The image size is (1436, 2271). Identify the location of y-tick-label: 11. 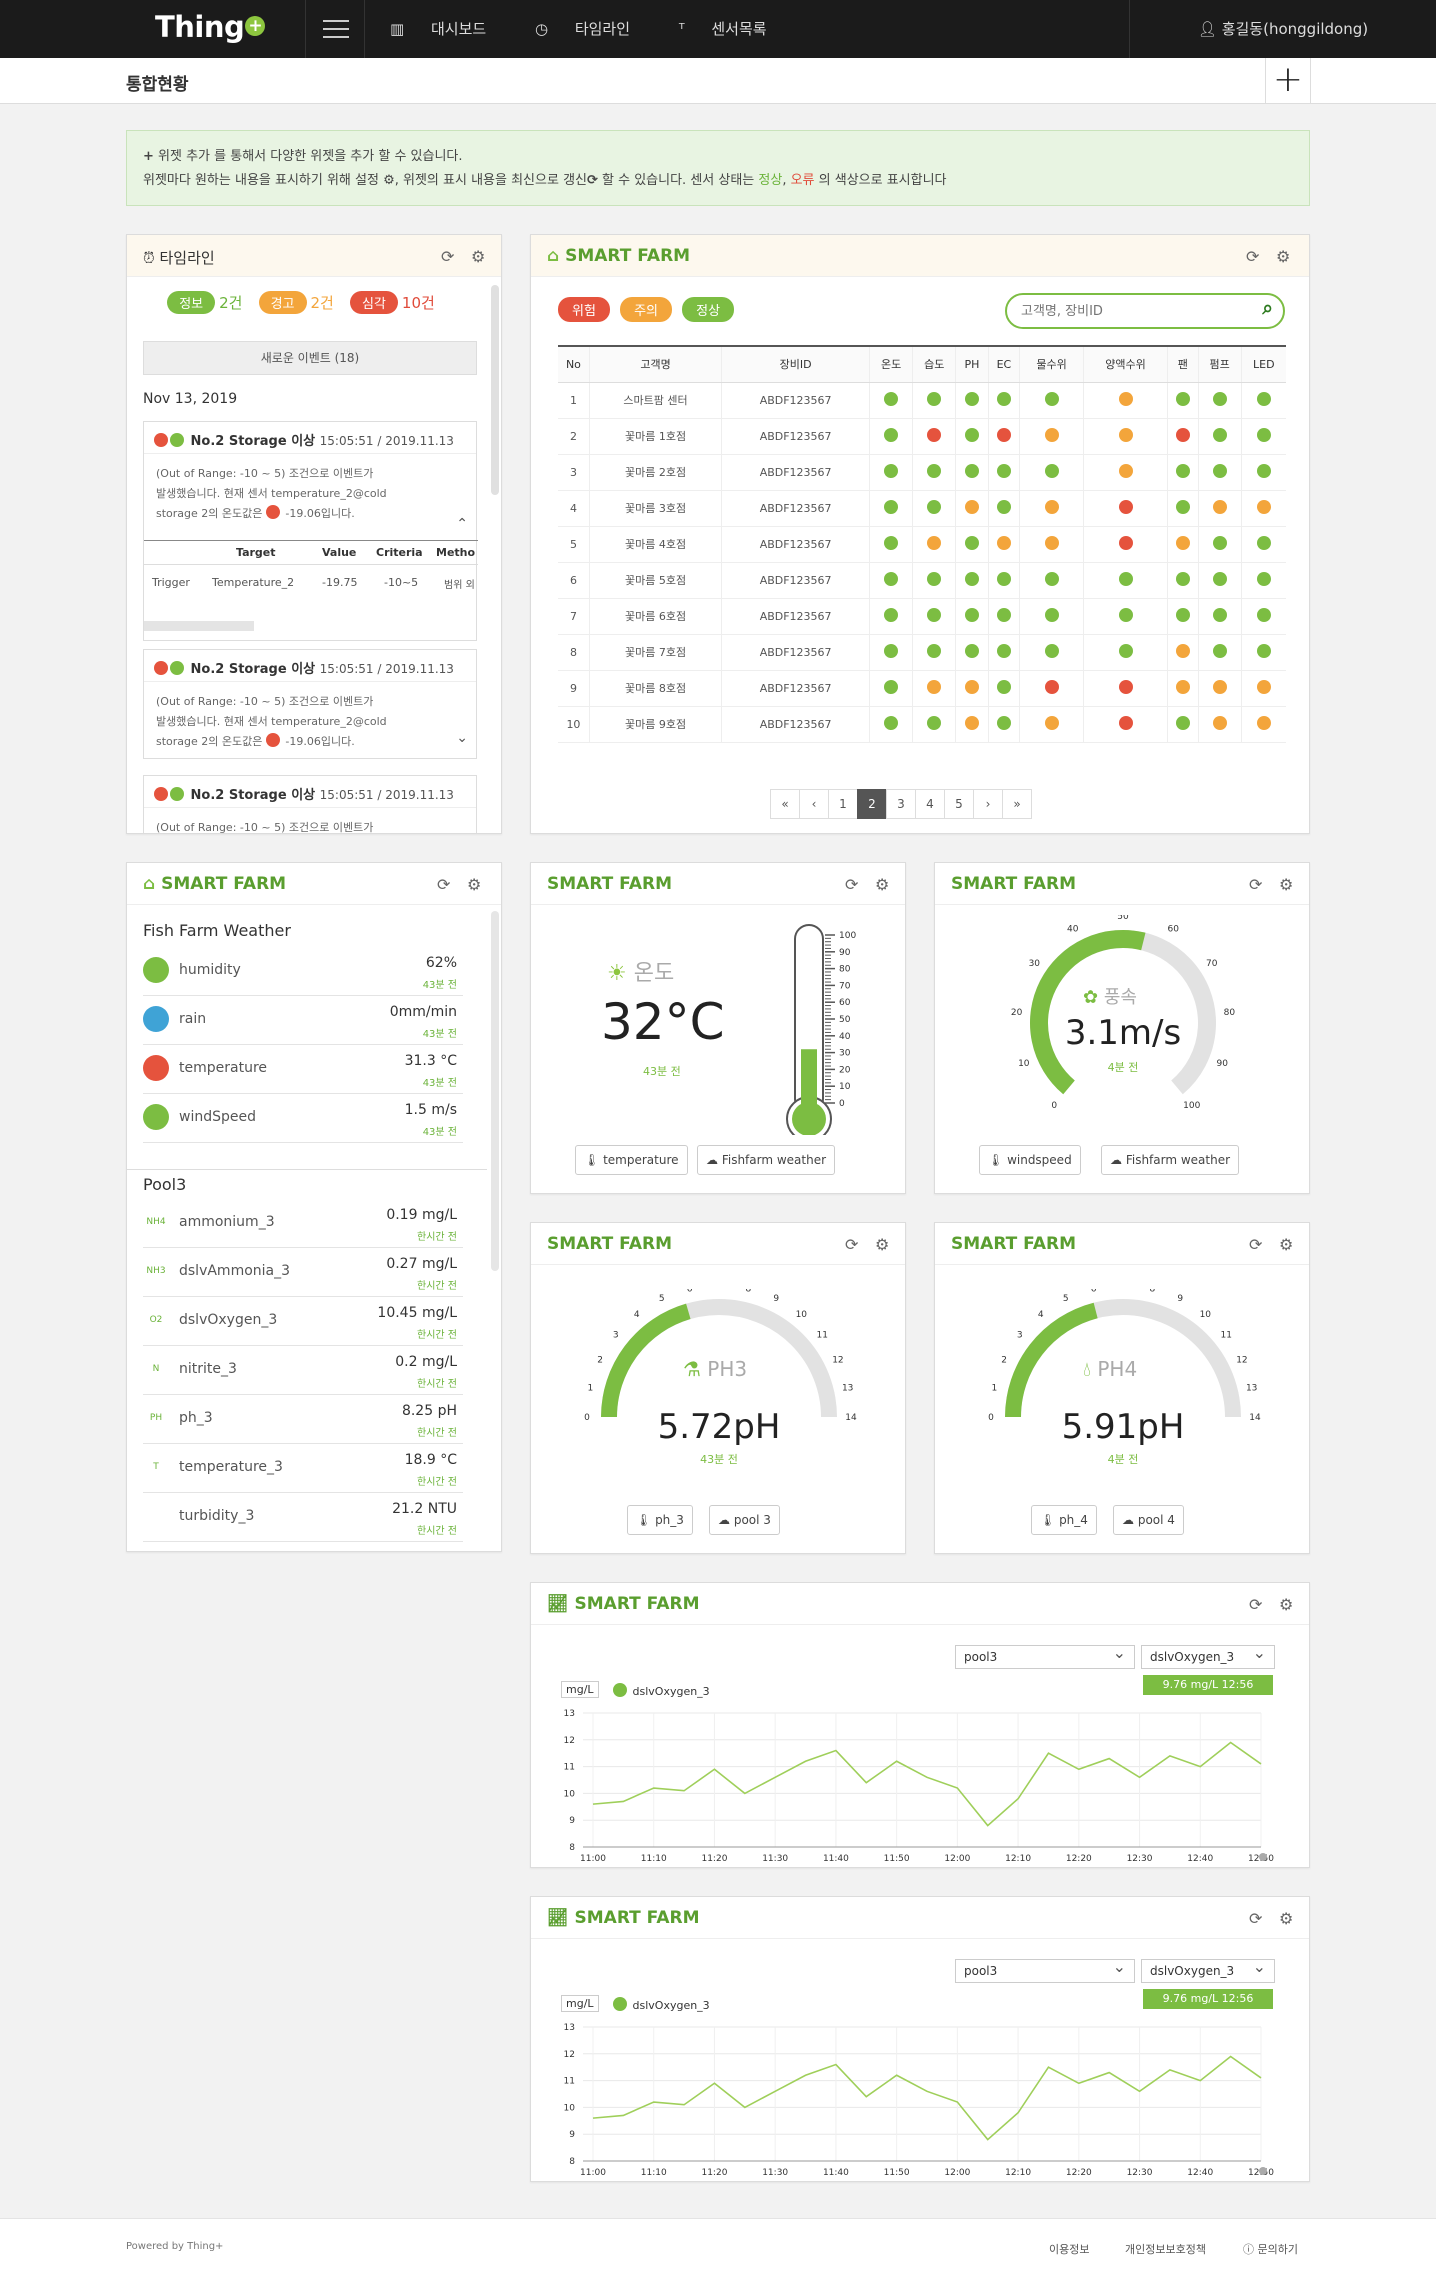
(569, 2082).